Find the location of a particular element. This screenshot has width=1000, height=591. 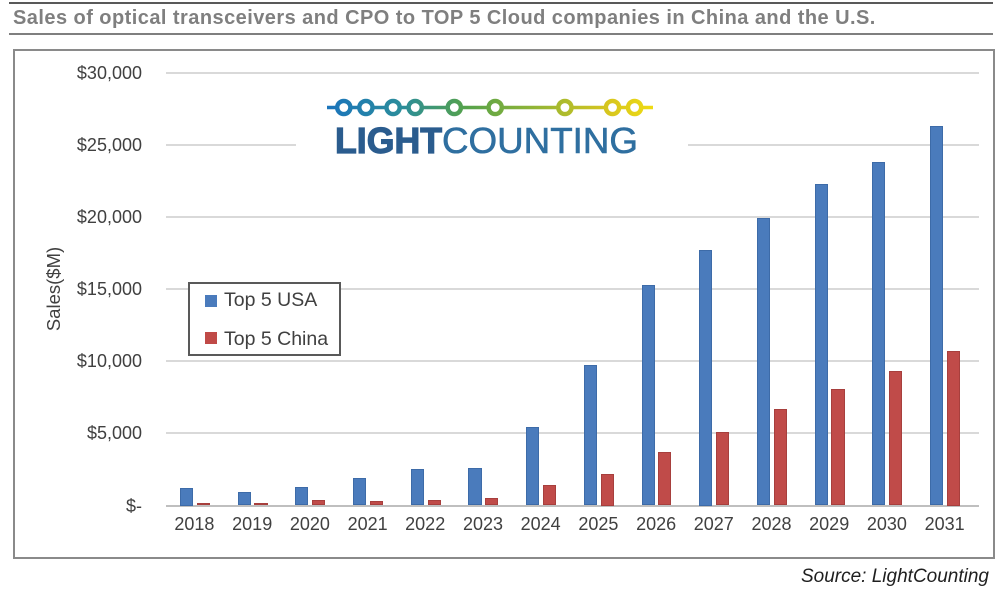

svg-text: LIGHT is located at coordinates (388, 140).